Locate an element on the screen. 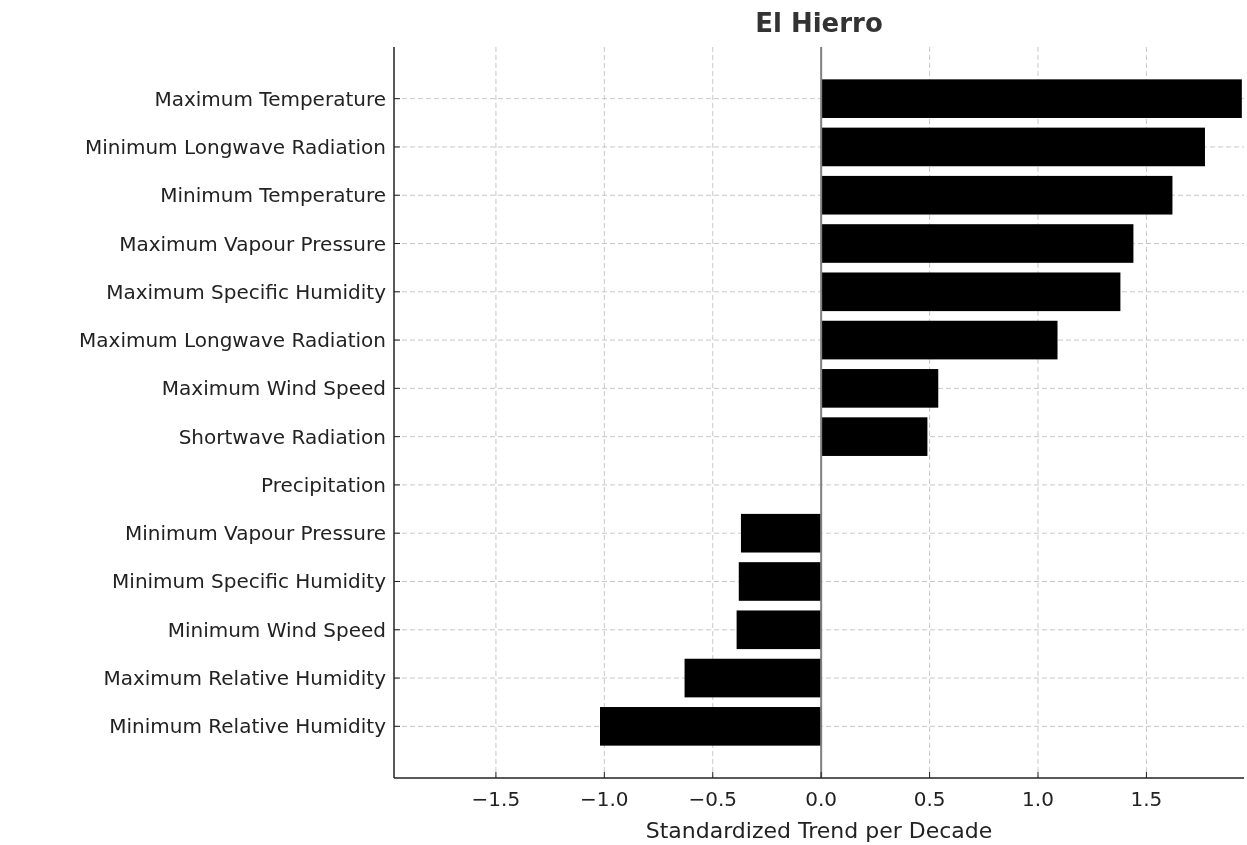  y-tick-label: Minimum Specific Humidity is located at coordinates (249, 581).